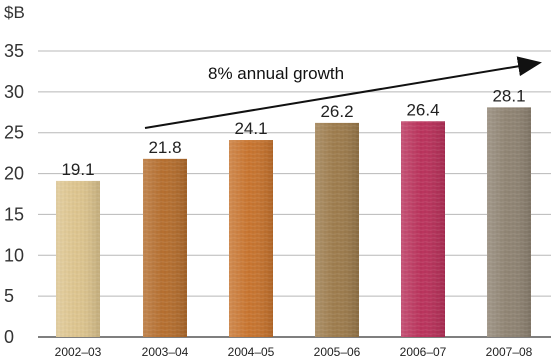 Image resolution: width=551 pixels, height=363 pixels. What do you see at coordinates (336, 111) in the screenshot?
I see `bar-data-label: 26.2` at bounding box center [336, 111].